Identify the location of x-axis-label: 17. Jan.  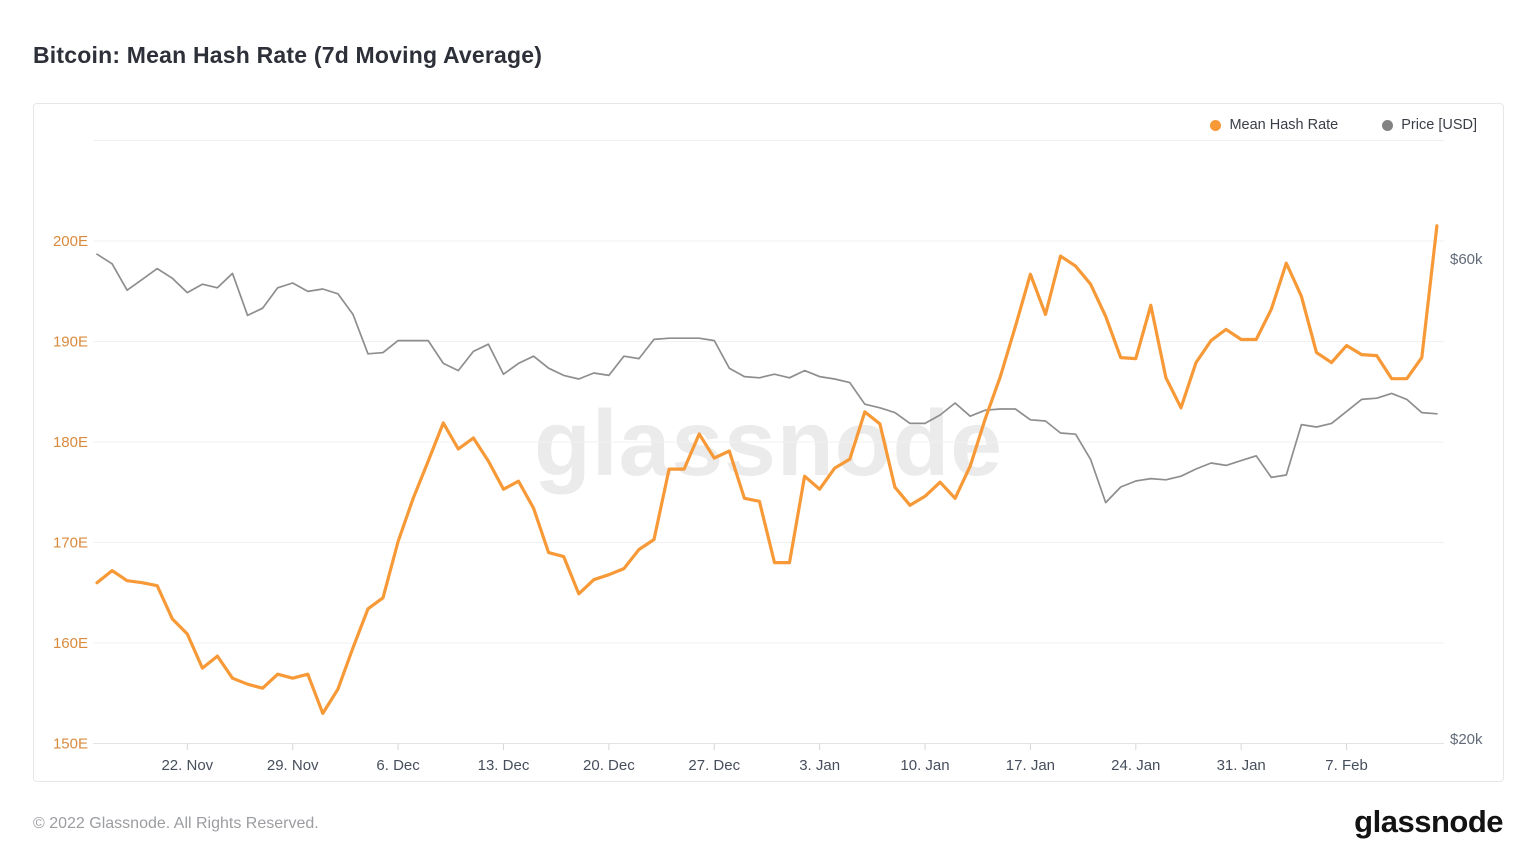
(1030, 765).